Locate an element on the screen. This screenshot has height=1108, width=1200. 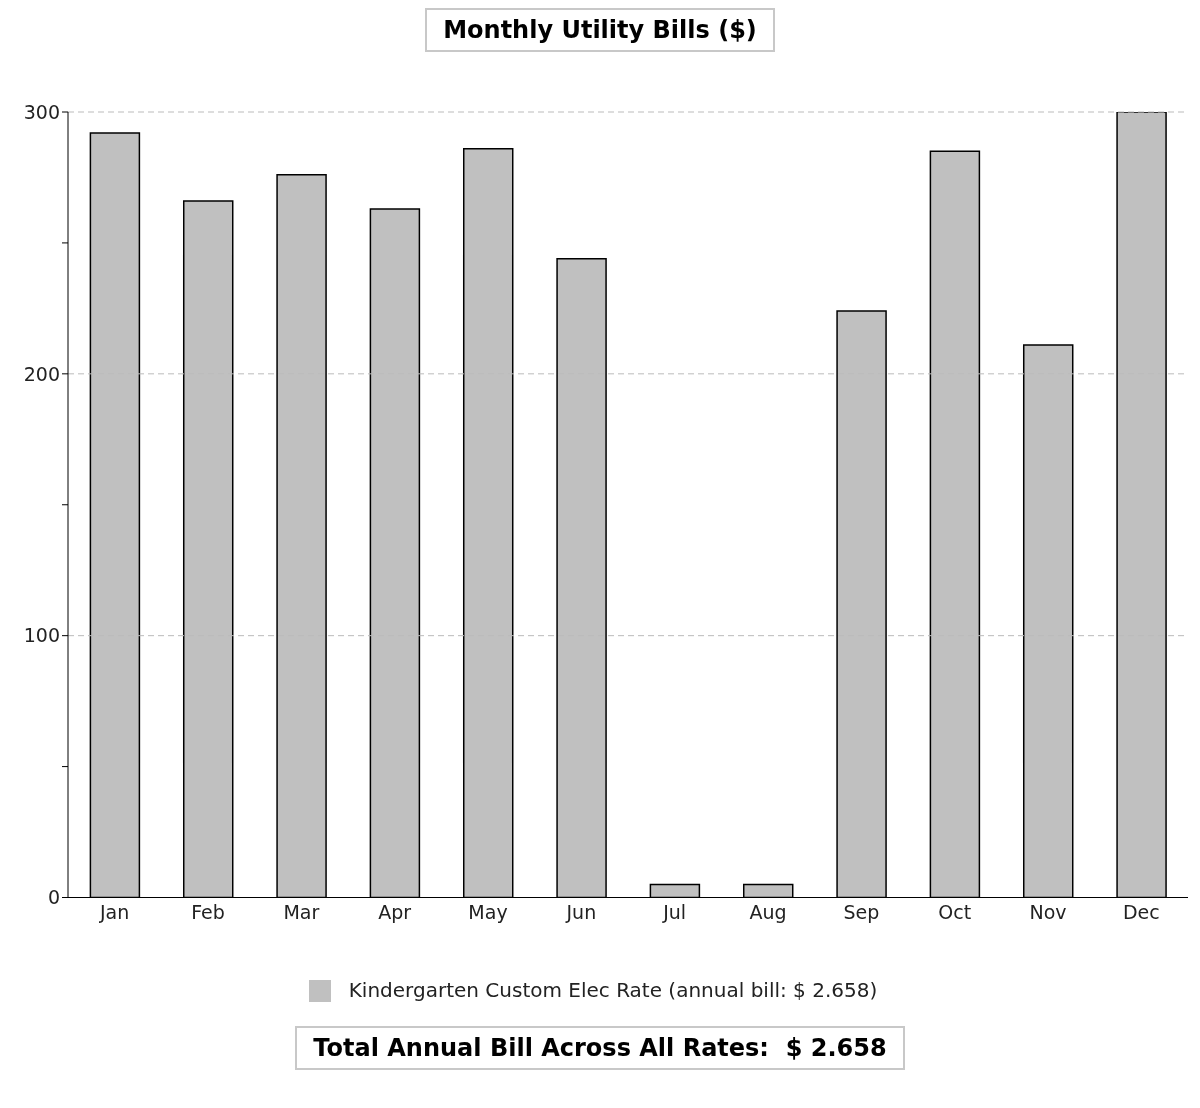
x-tick-label: Apr is located at coordinates (395, 911).